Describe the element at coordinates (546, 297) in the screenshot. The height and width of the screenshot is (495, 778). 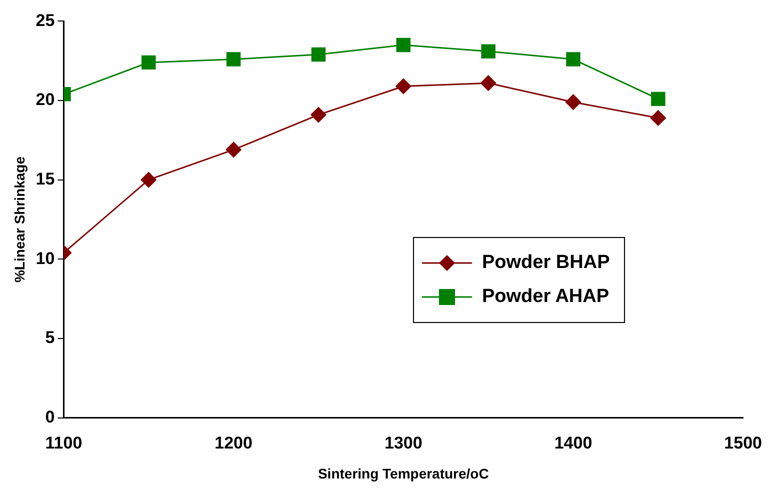
I see `legend-label: Powder AHAP` at that location.